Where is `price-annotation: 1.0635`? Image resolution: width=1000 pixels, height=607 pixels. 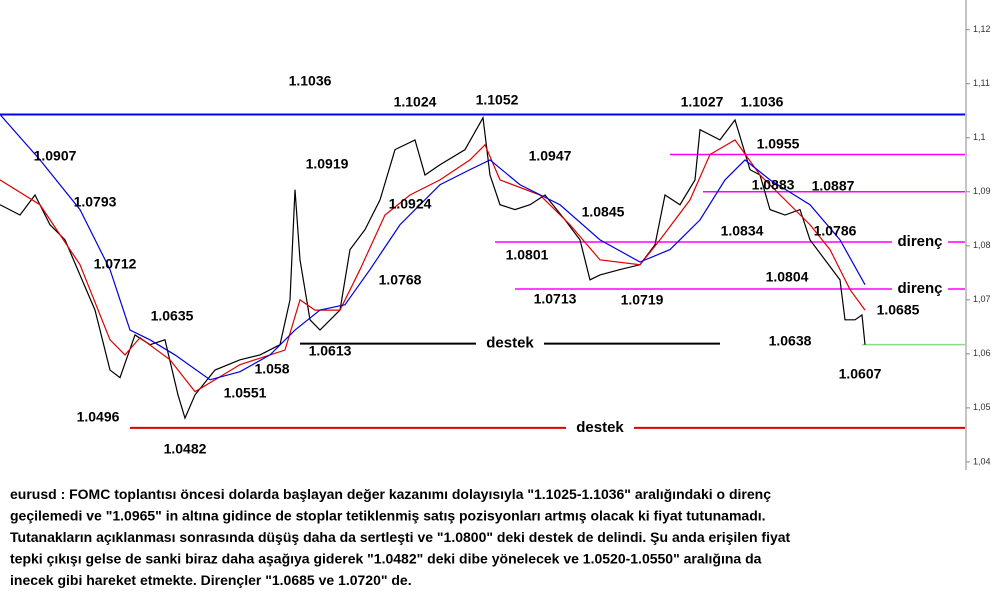
price-annotation: 1.0635 is located at coordinates (172, 316).